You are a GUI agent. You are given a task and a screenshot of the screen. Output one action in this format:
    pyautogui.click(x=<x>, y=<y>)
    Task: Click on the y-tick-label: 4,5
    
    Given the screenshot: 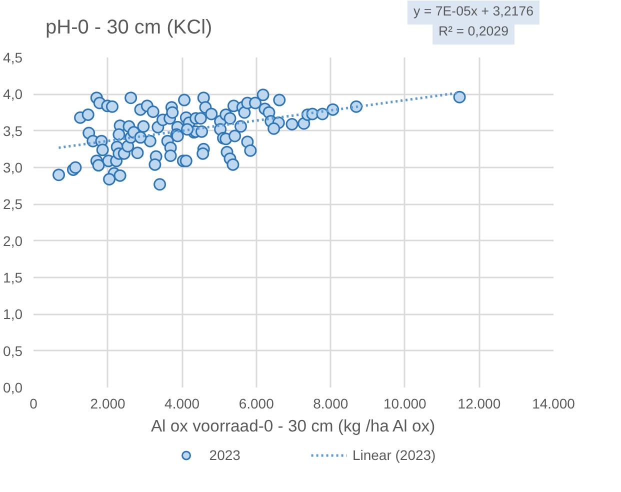 What is the action you would take?
    pyautogui.click(x=13, y=58)
    